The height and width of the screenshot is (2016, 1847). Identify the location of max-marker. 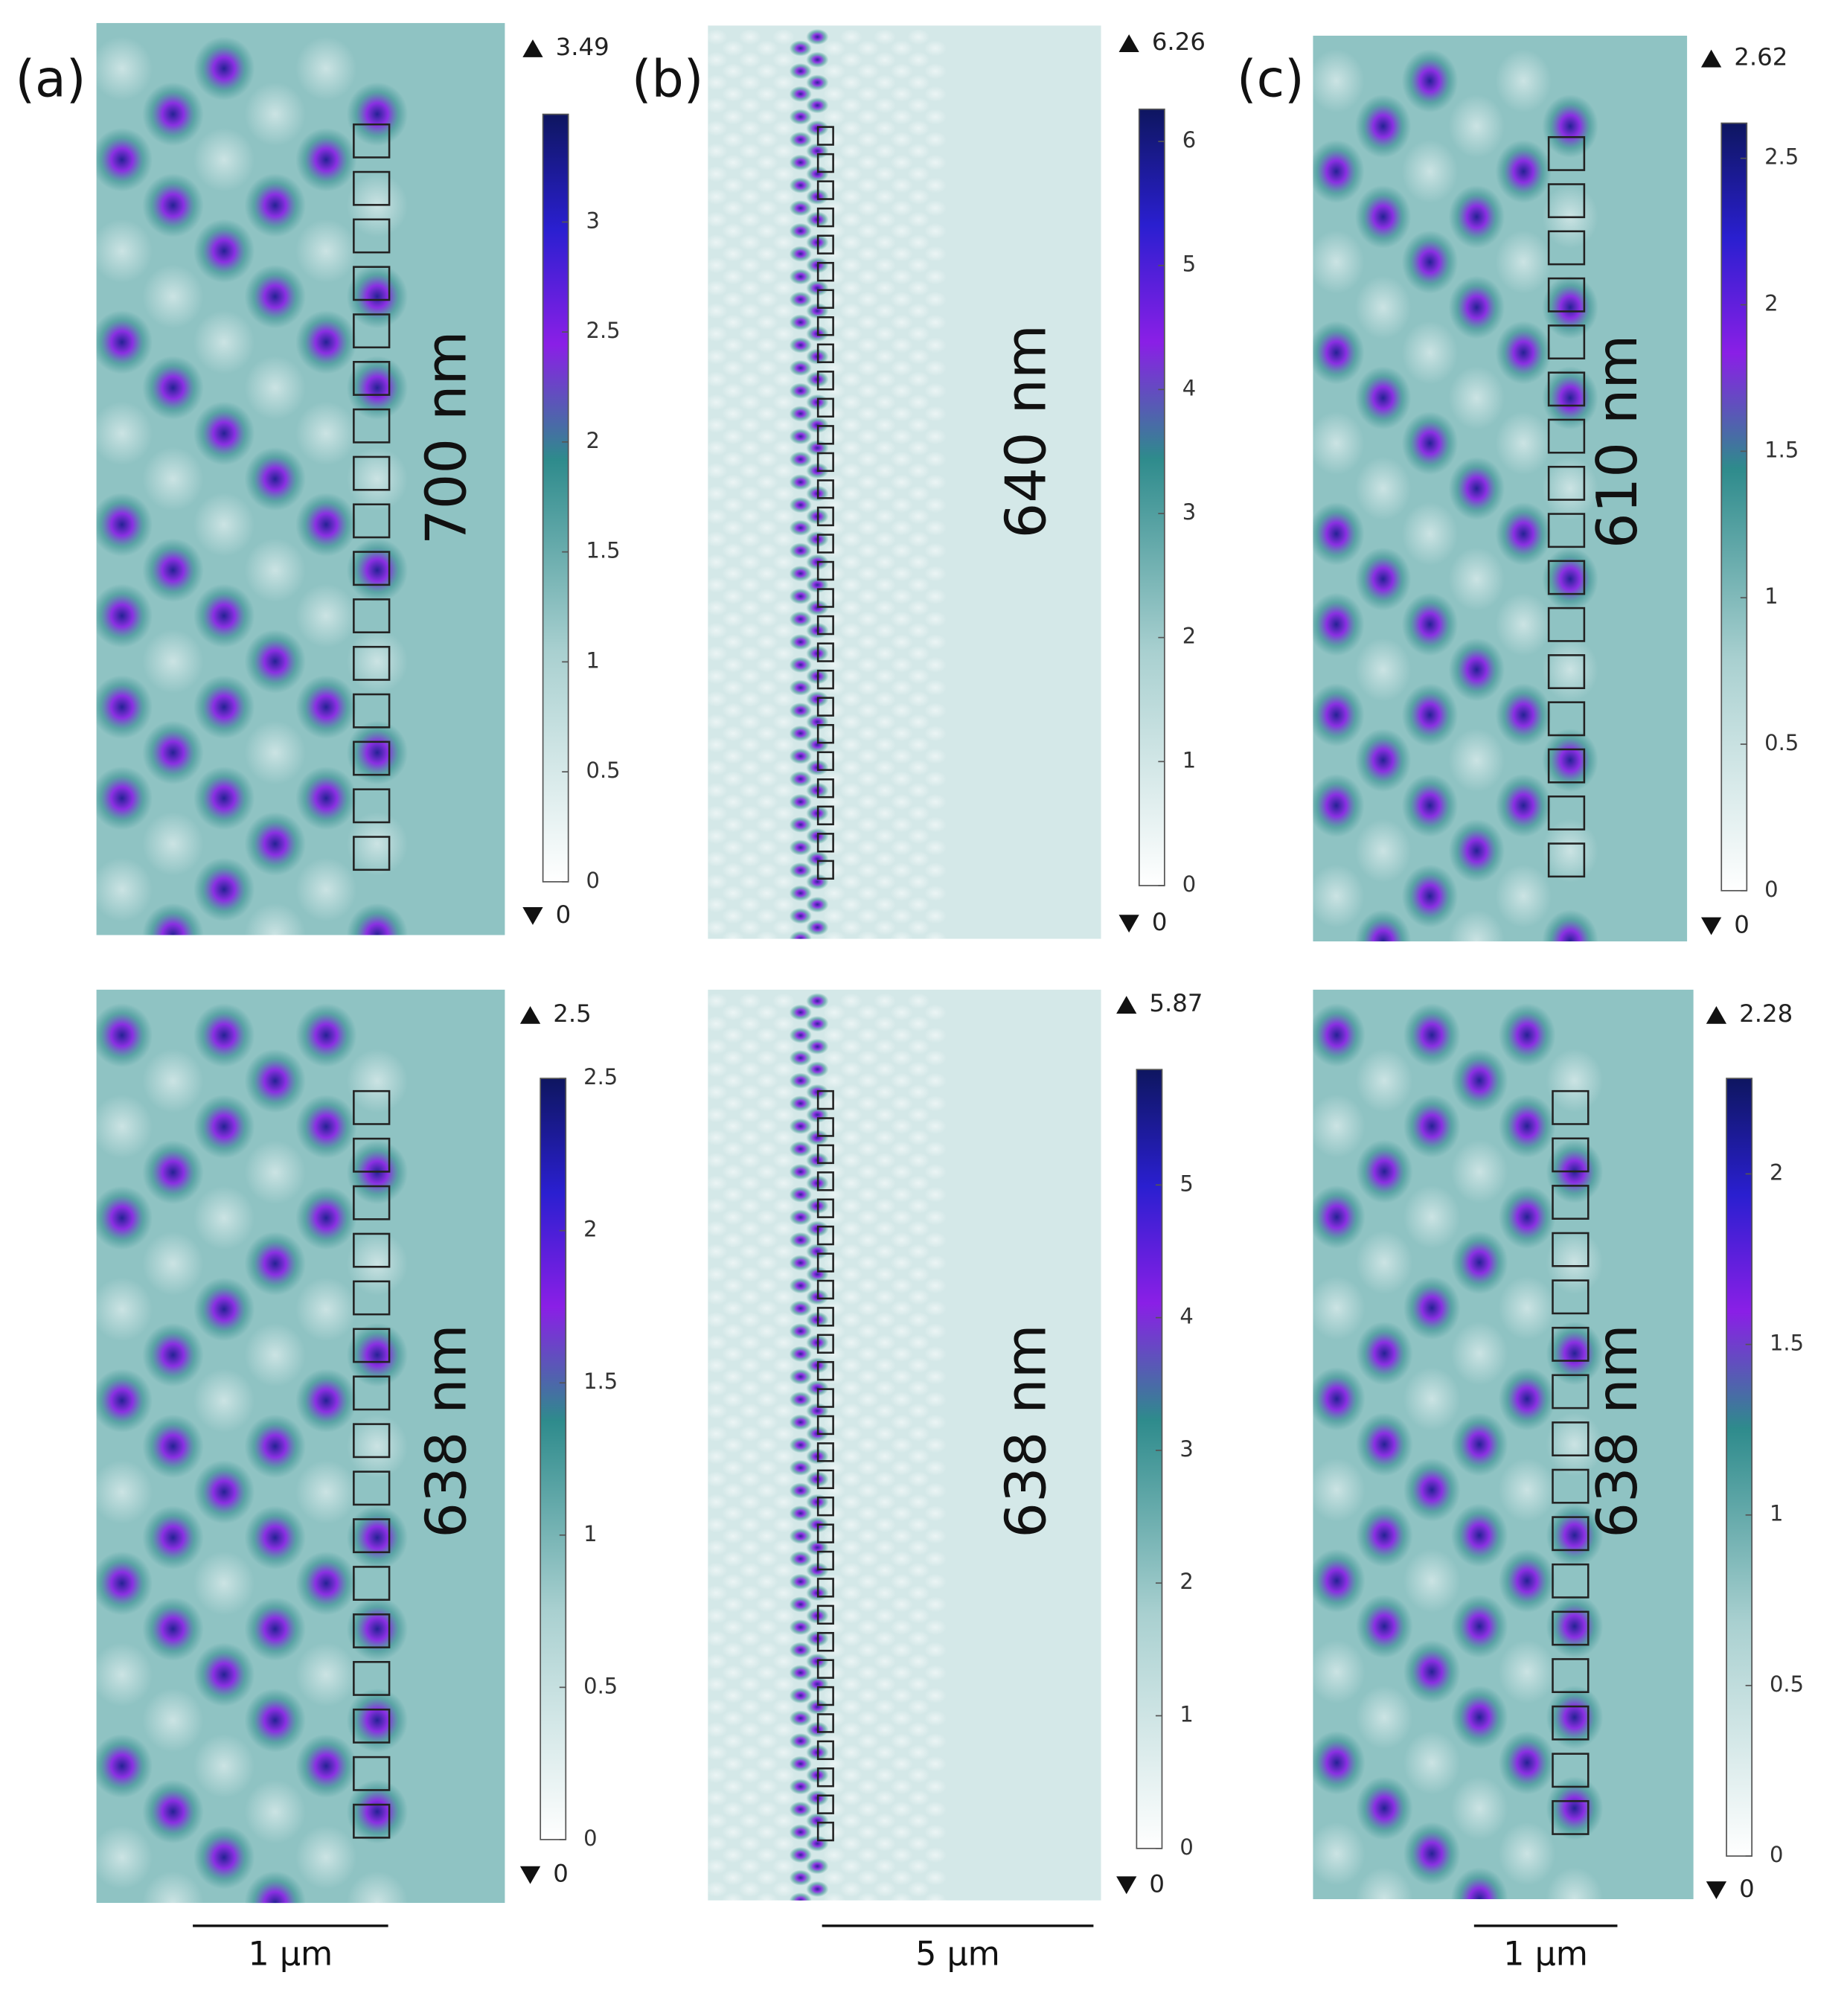
(1126, 1005).